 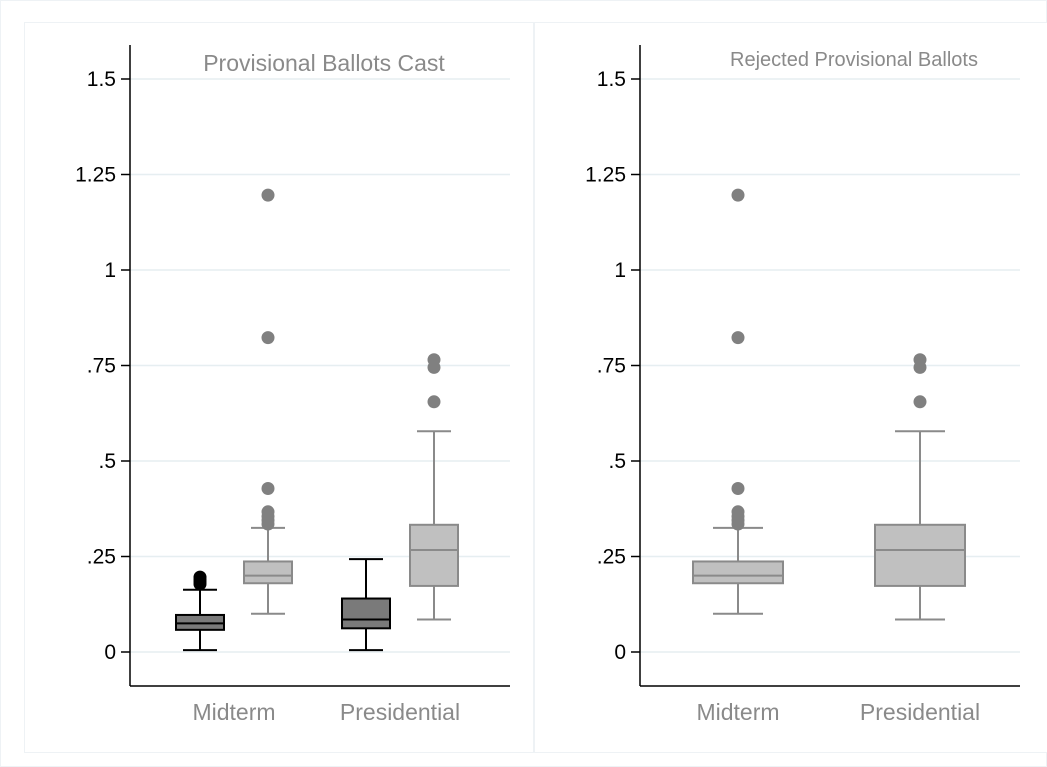 I want to click on box-midterm-dark, so click(x=200, y=611).